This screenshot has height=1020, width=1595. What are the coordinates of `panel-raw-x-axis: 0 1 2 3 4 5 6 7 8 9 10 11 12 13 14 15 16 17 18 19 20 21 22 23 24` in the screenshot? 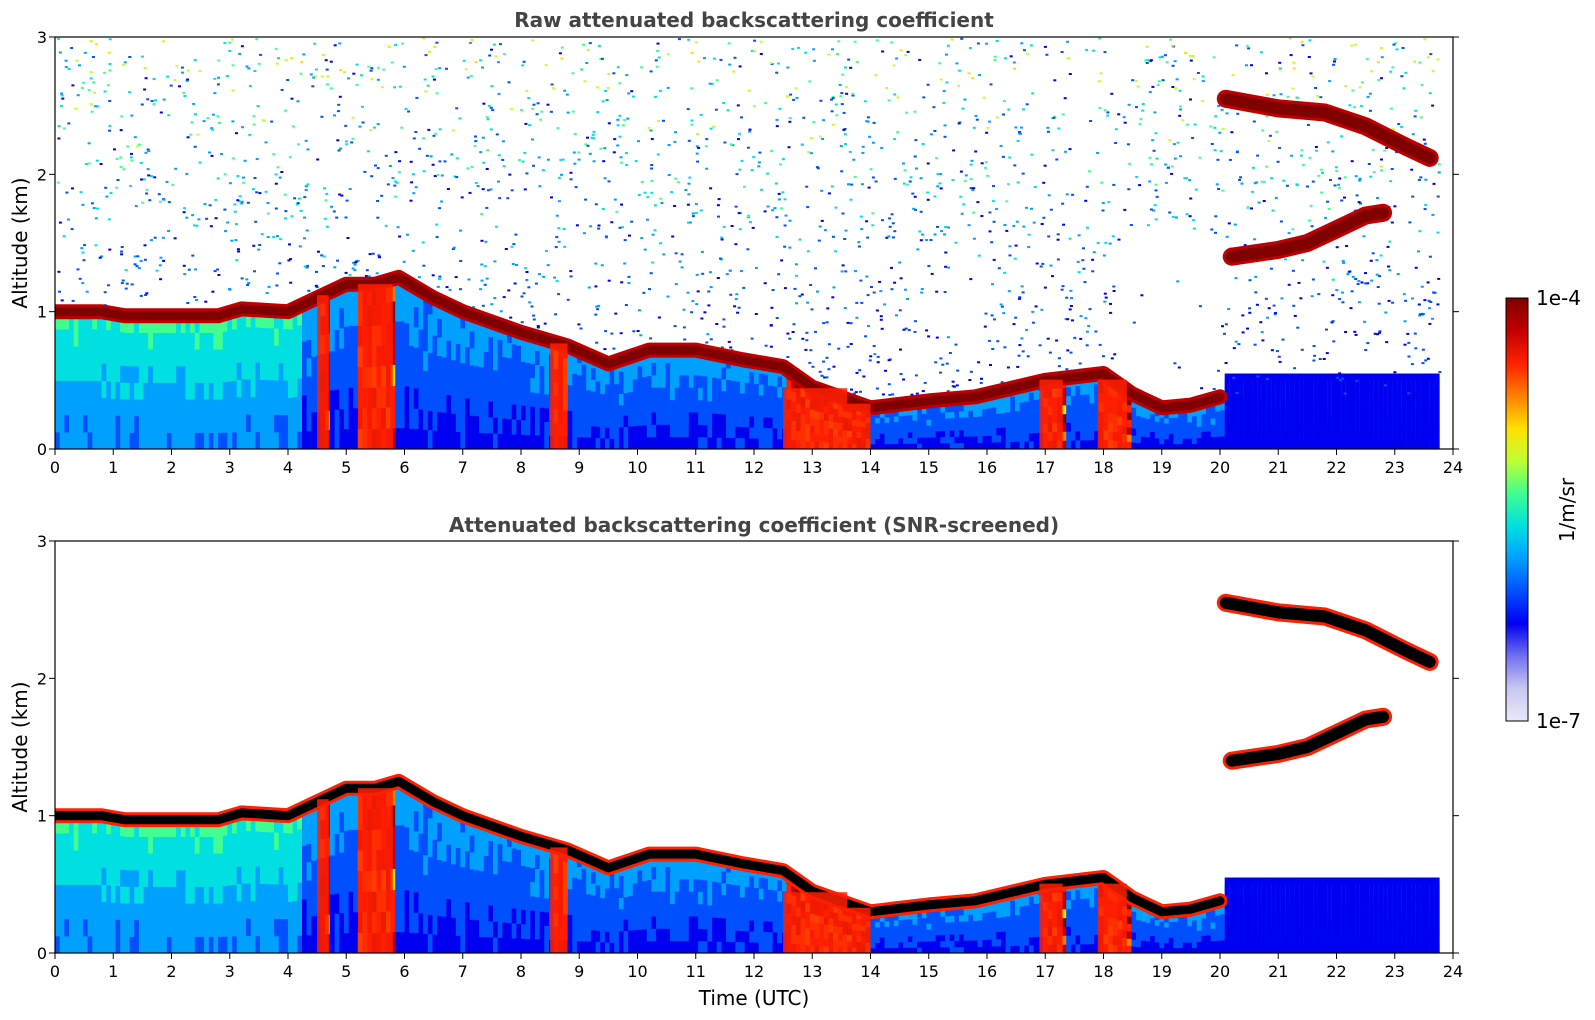 It's located at (756, 463).